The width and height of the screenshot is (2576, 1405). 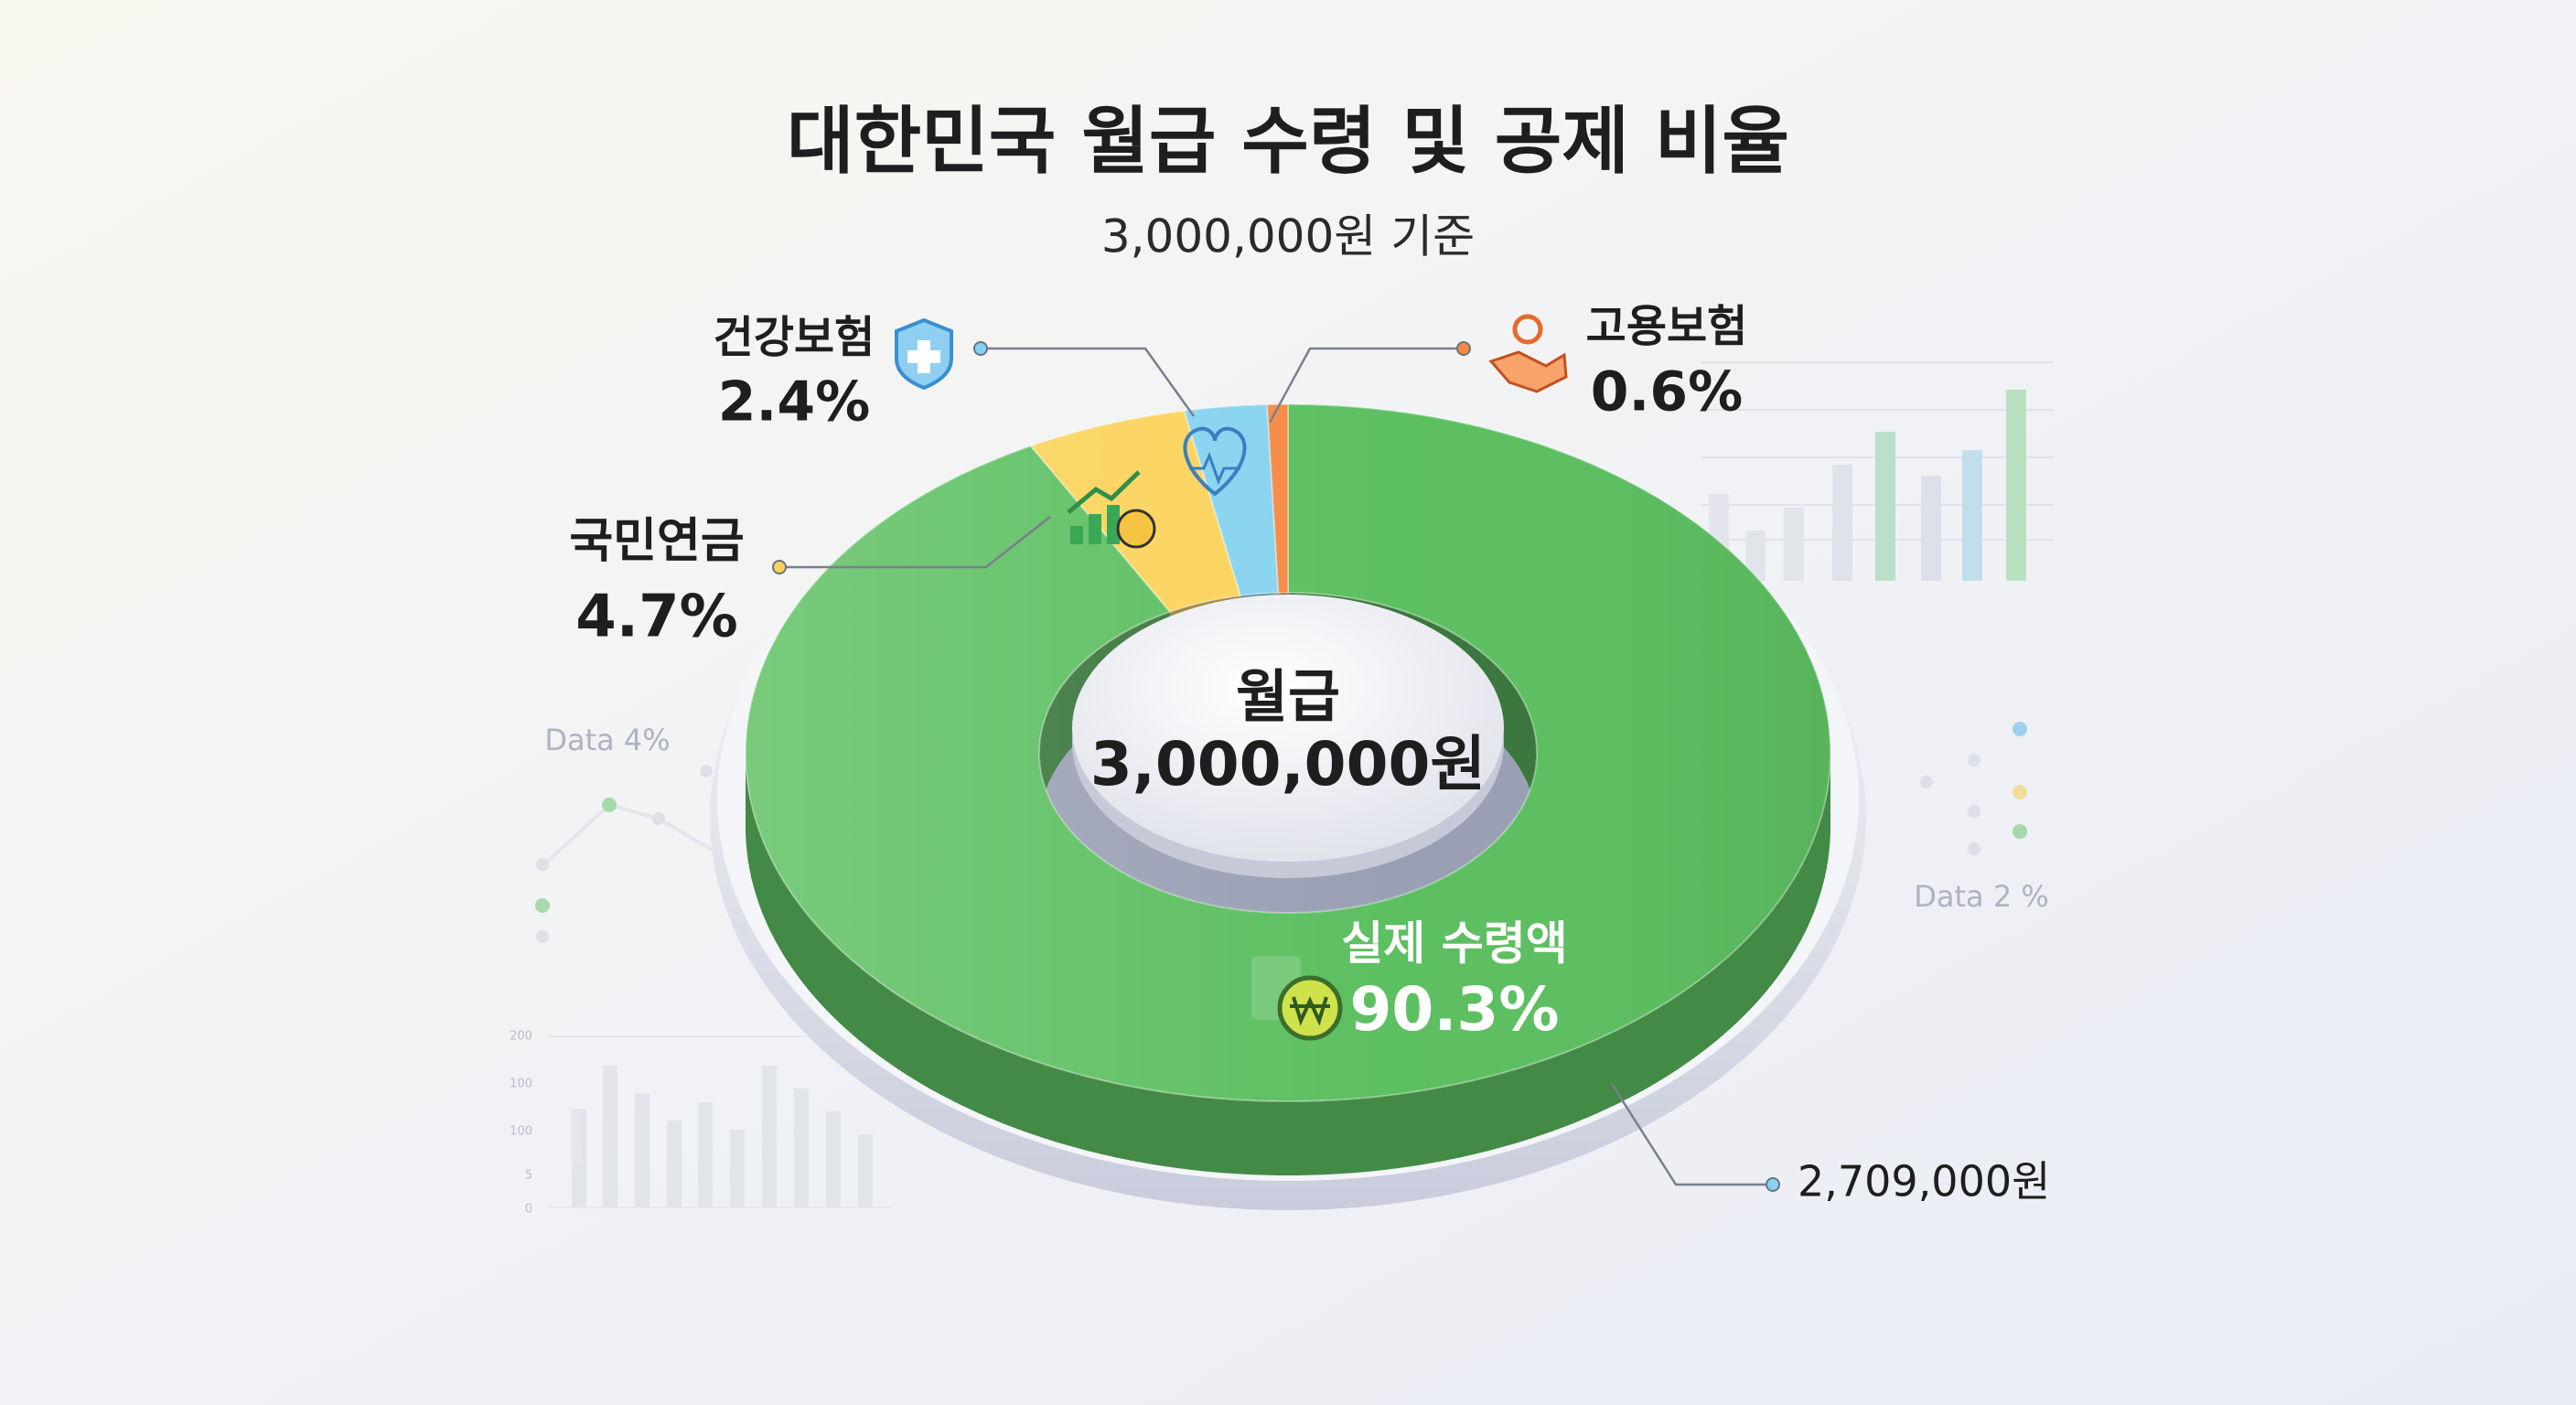 I want to click on decoration-tick: 0, so click(x=528, y=1210).